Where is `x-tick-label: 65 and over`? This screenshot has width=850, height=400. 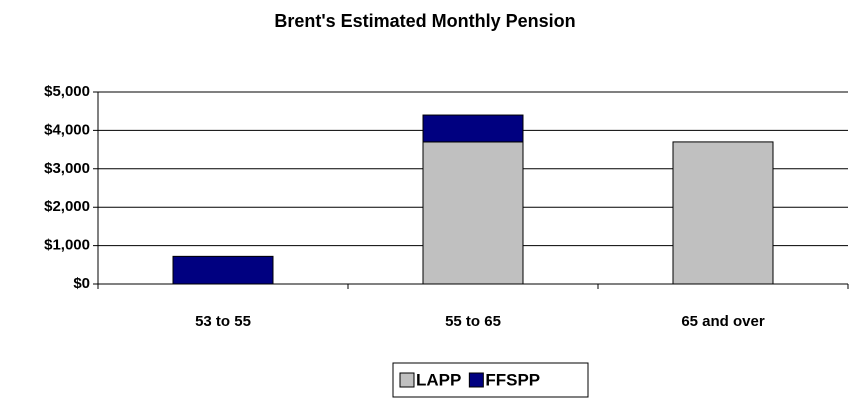
x-tick-label: 65 and over is located at coordinates (723, 321).